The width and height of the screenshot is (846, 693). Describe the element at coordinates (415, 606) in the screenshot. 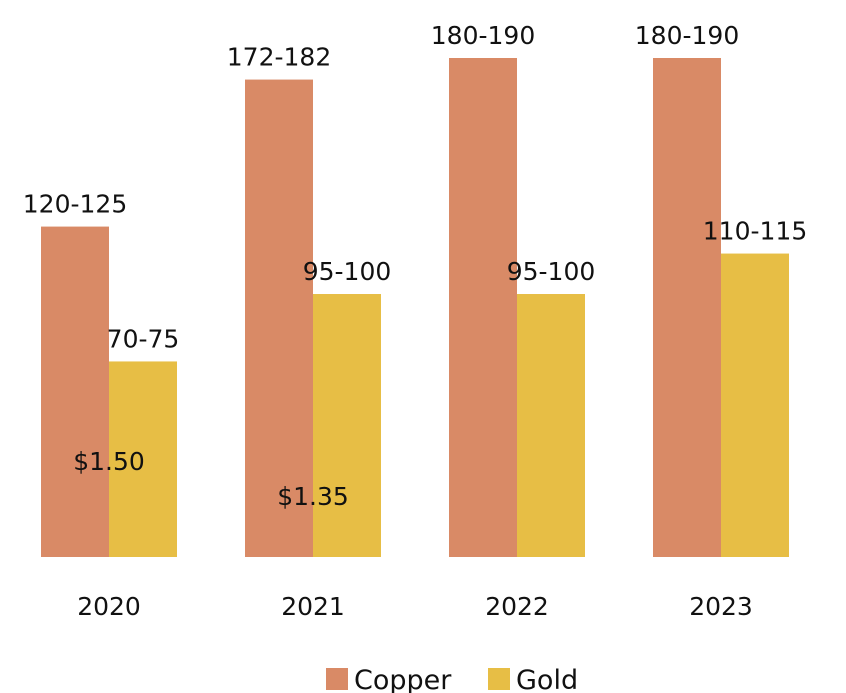

I see `x-axis-tick-labels: 2020 2021 2022 2023` at that location.